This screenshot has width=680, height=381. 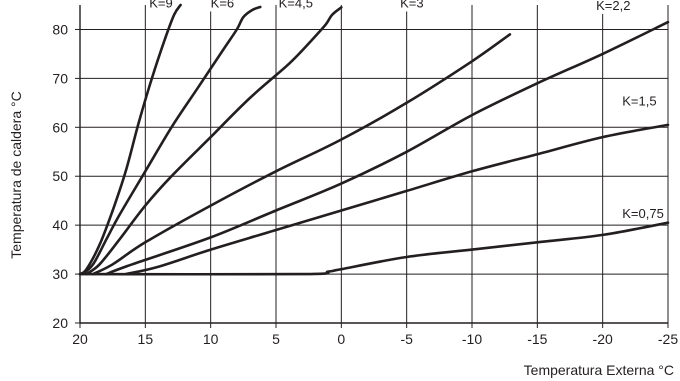 What do you see at coordinates (80, 339) in the screenshot?
I see `x-tick-label: 20` at bounding box center [80, 339].